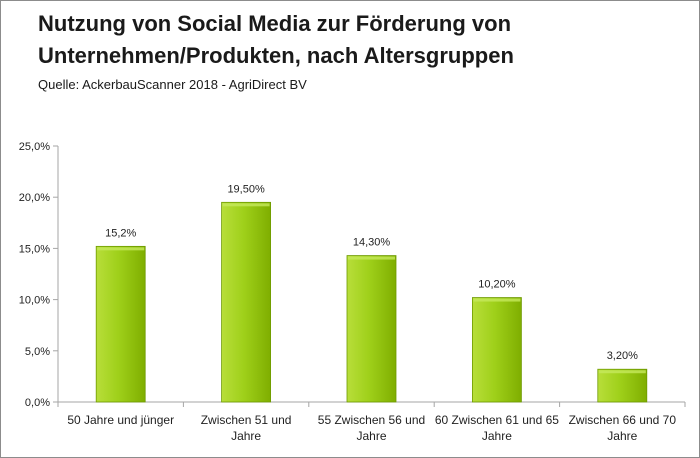  I want to click on data-label: 19,50%, so click(246, 189).